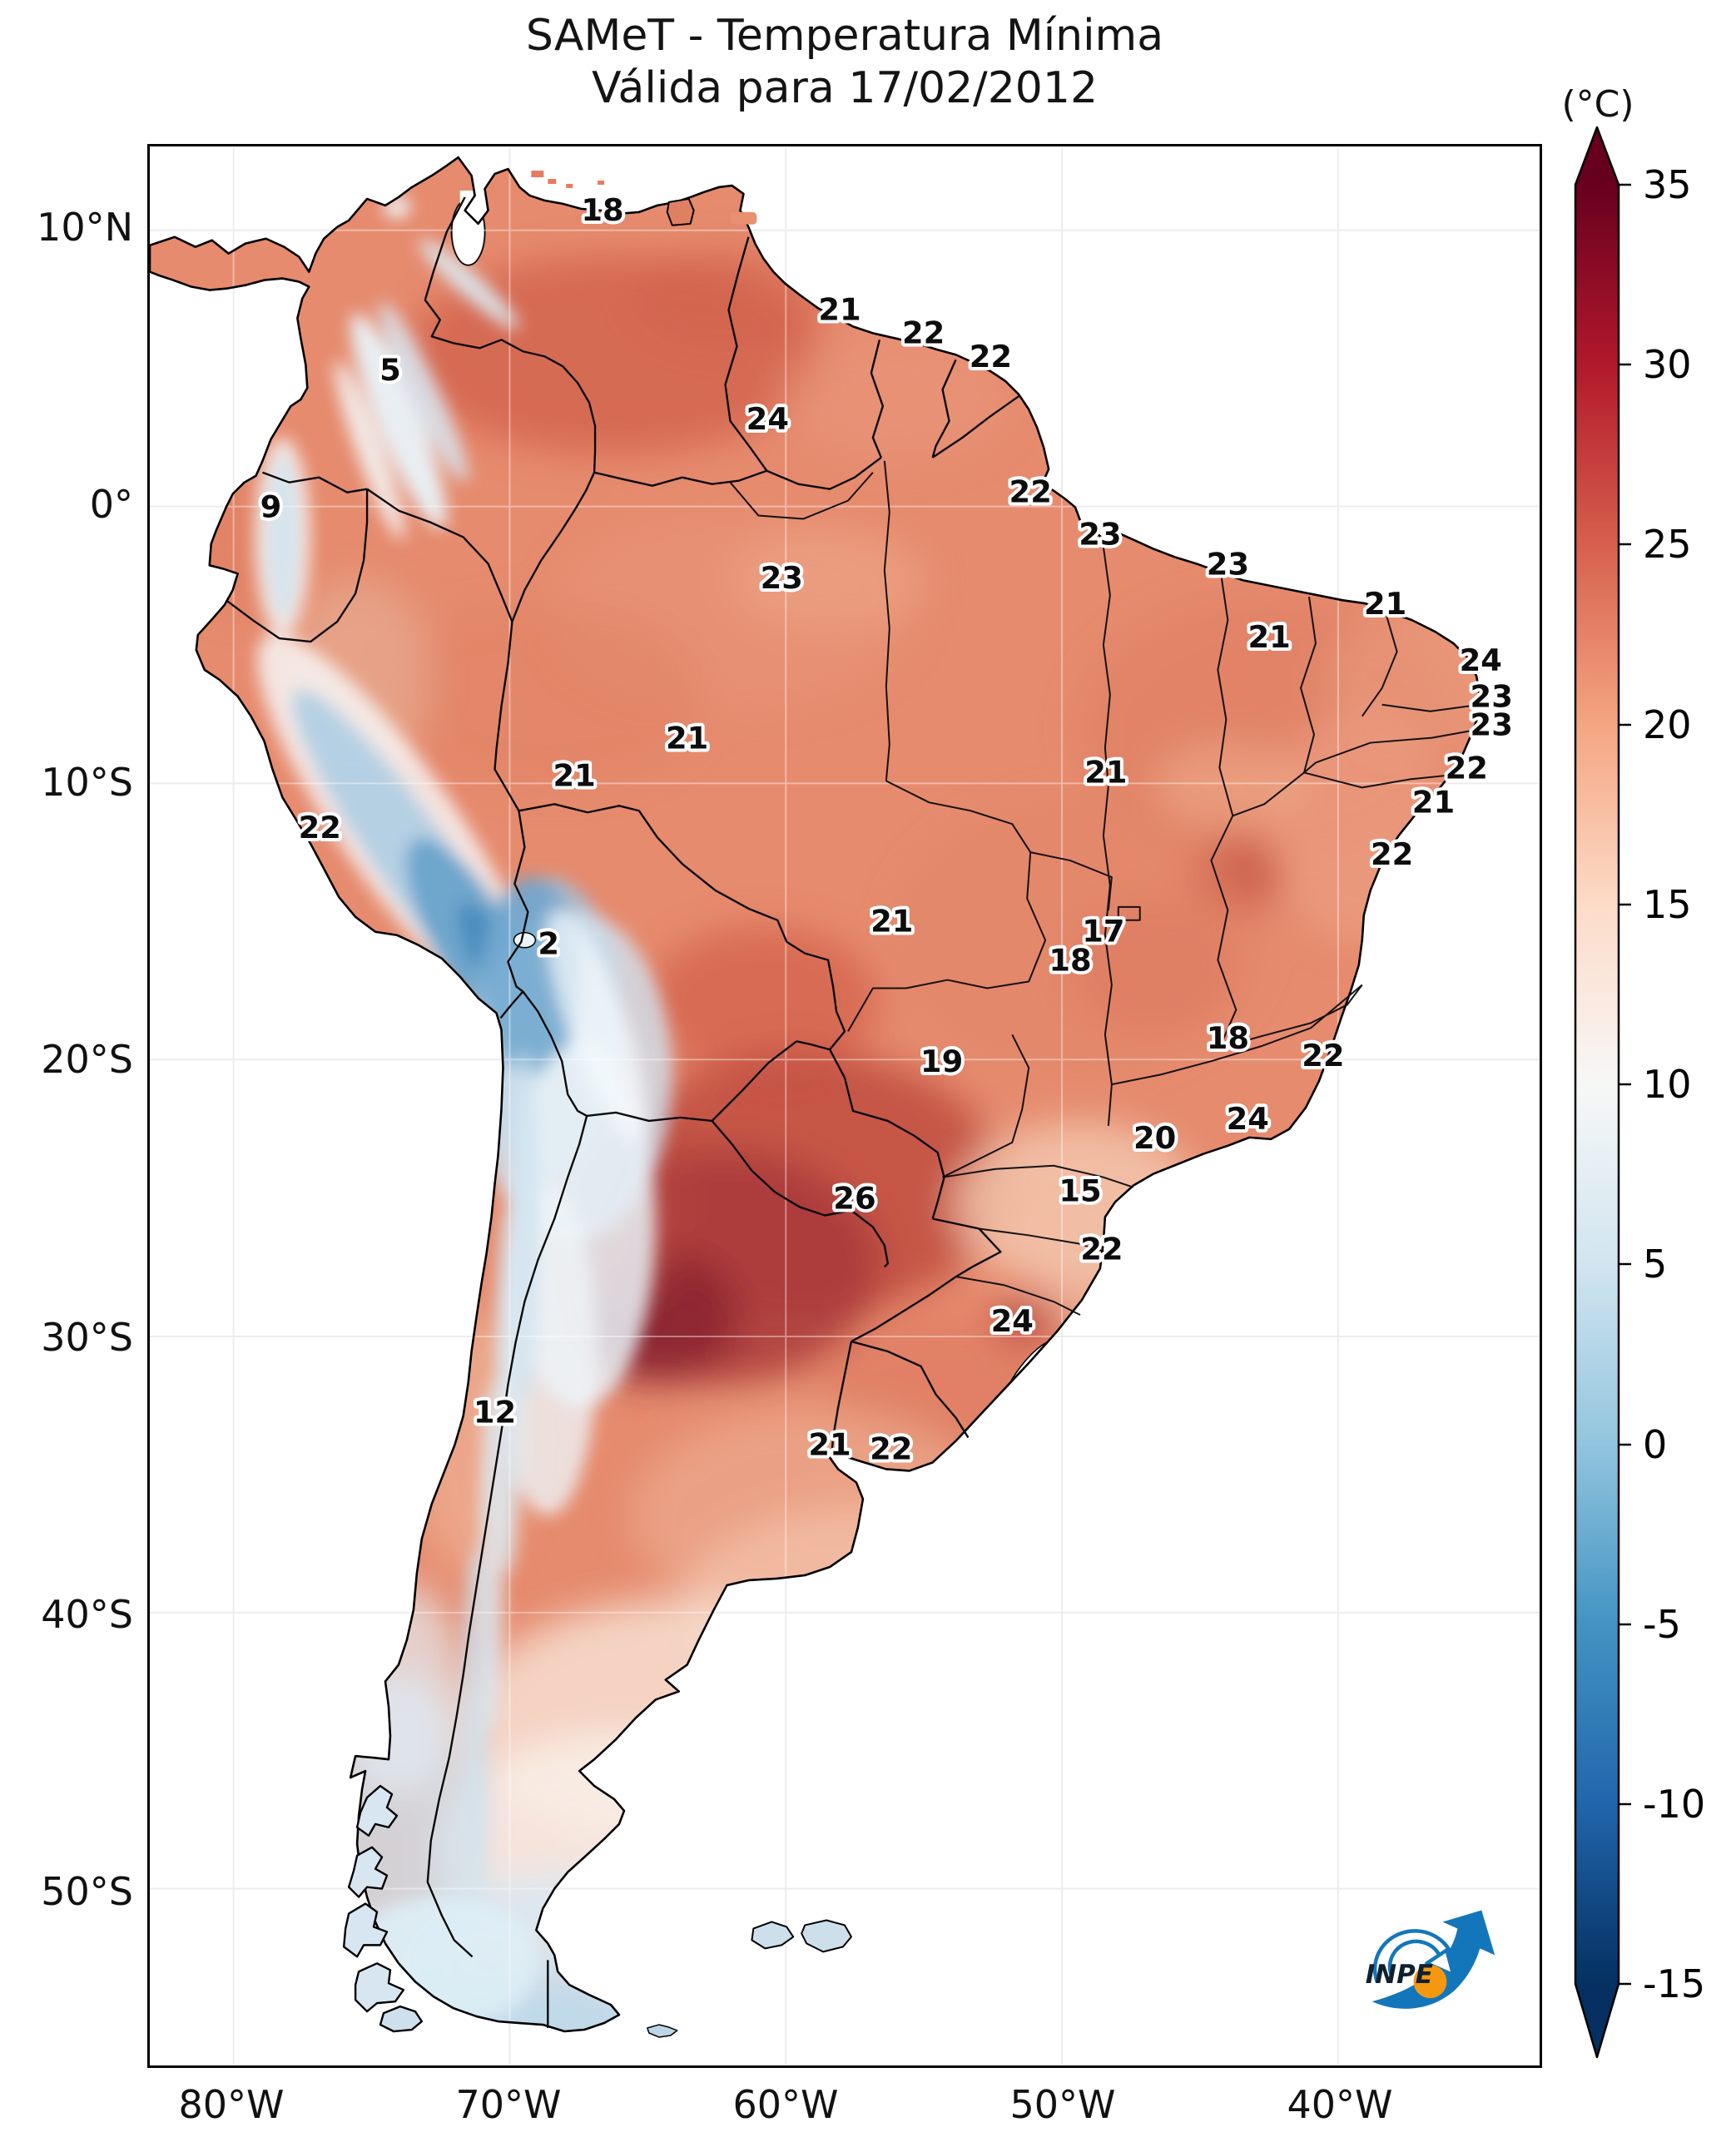 This screenshot has height=2152, width=1736. Describe the element at coordinates (1080, 1191) in the screenshot. I see `temp-label: 15` at that location.